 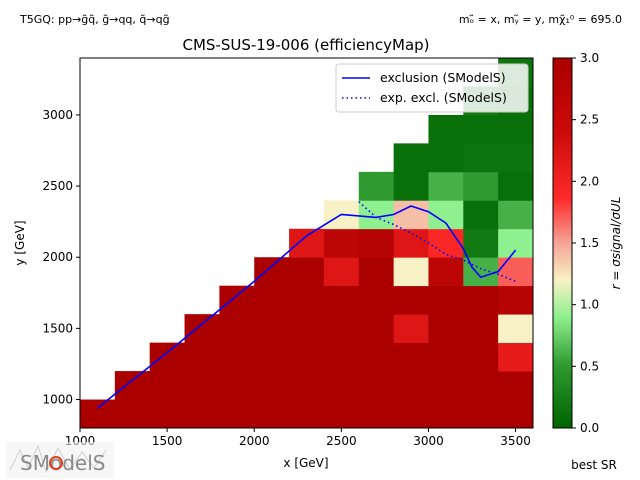 What do you see at coordinates (428, 441) in the screenshot?
I see `x-tick-label: 3000` at bounding box center [428, 441].